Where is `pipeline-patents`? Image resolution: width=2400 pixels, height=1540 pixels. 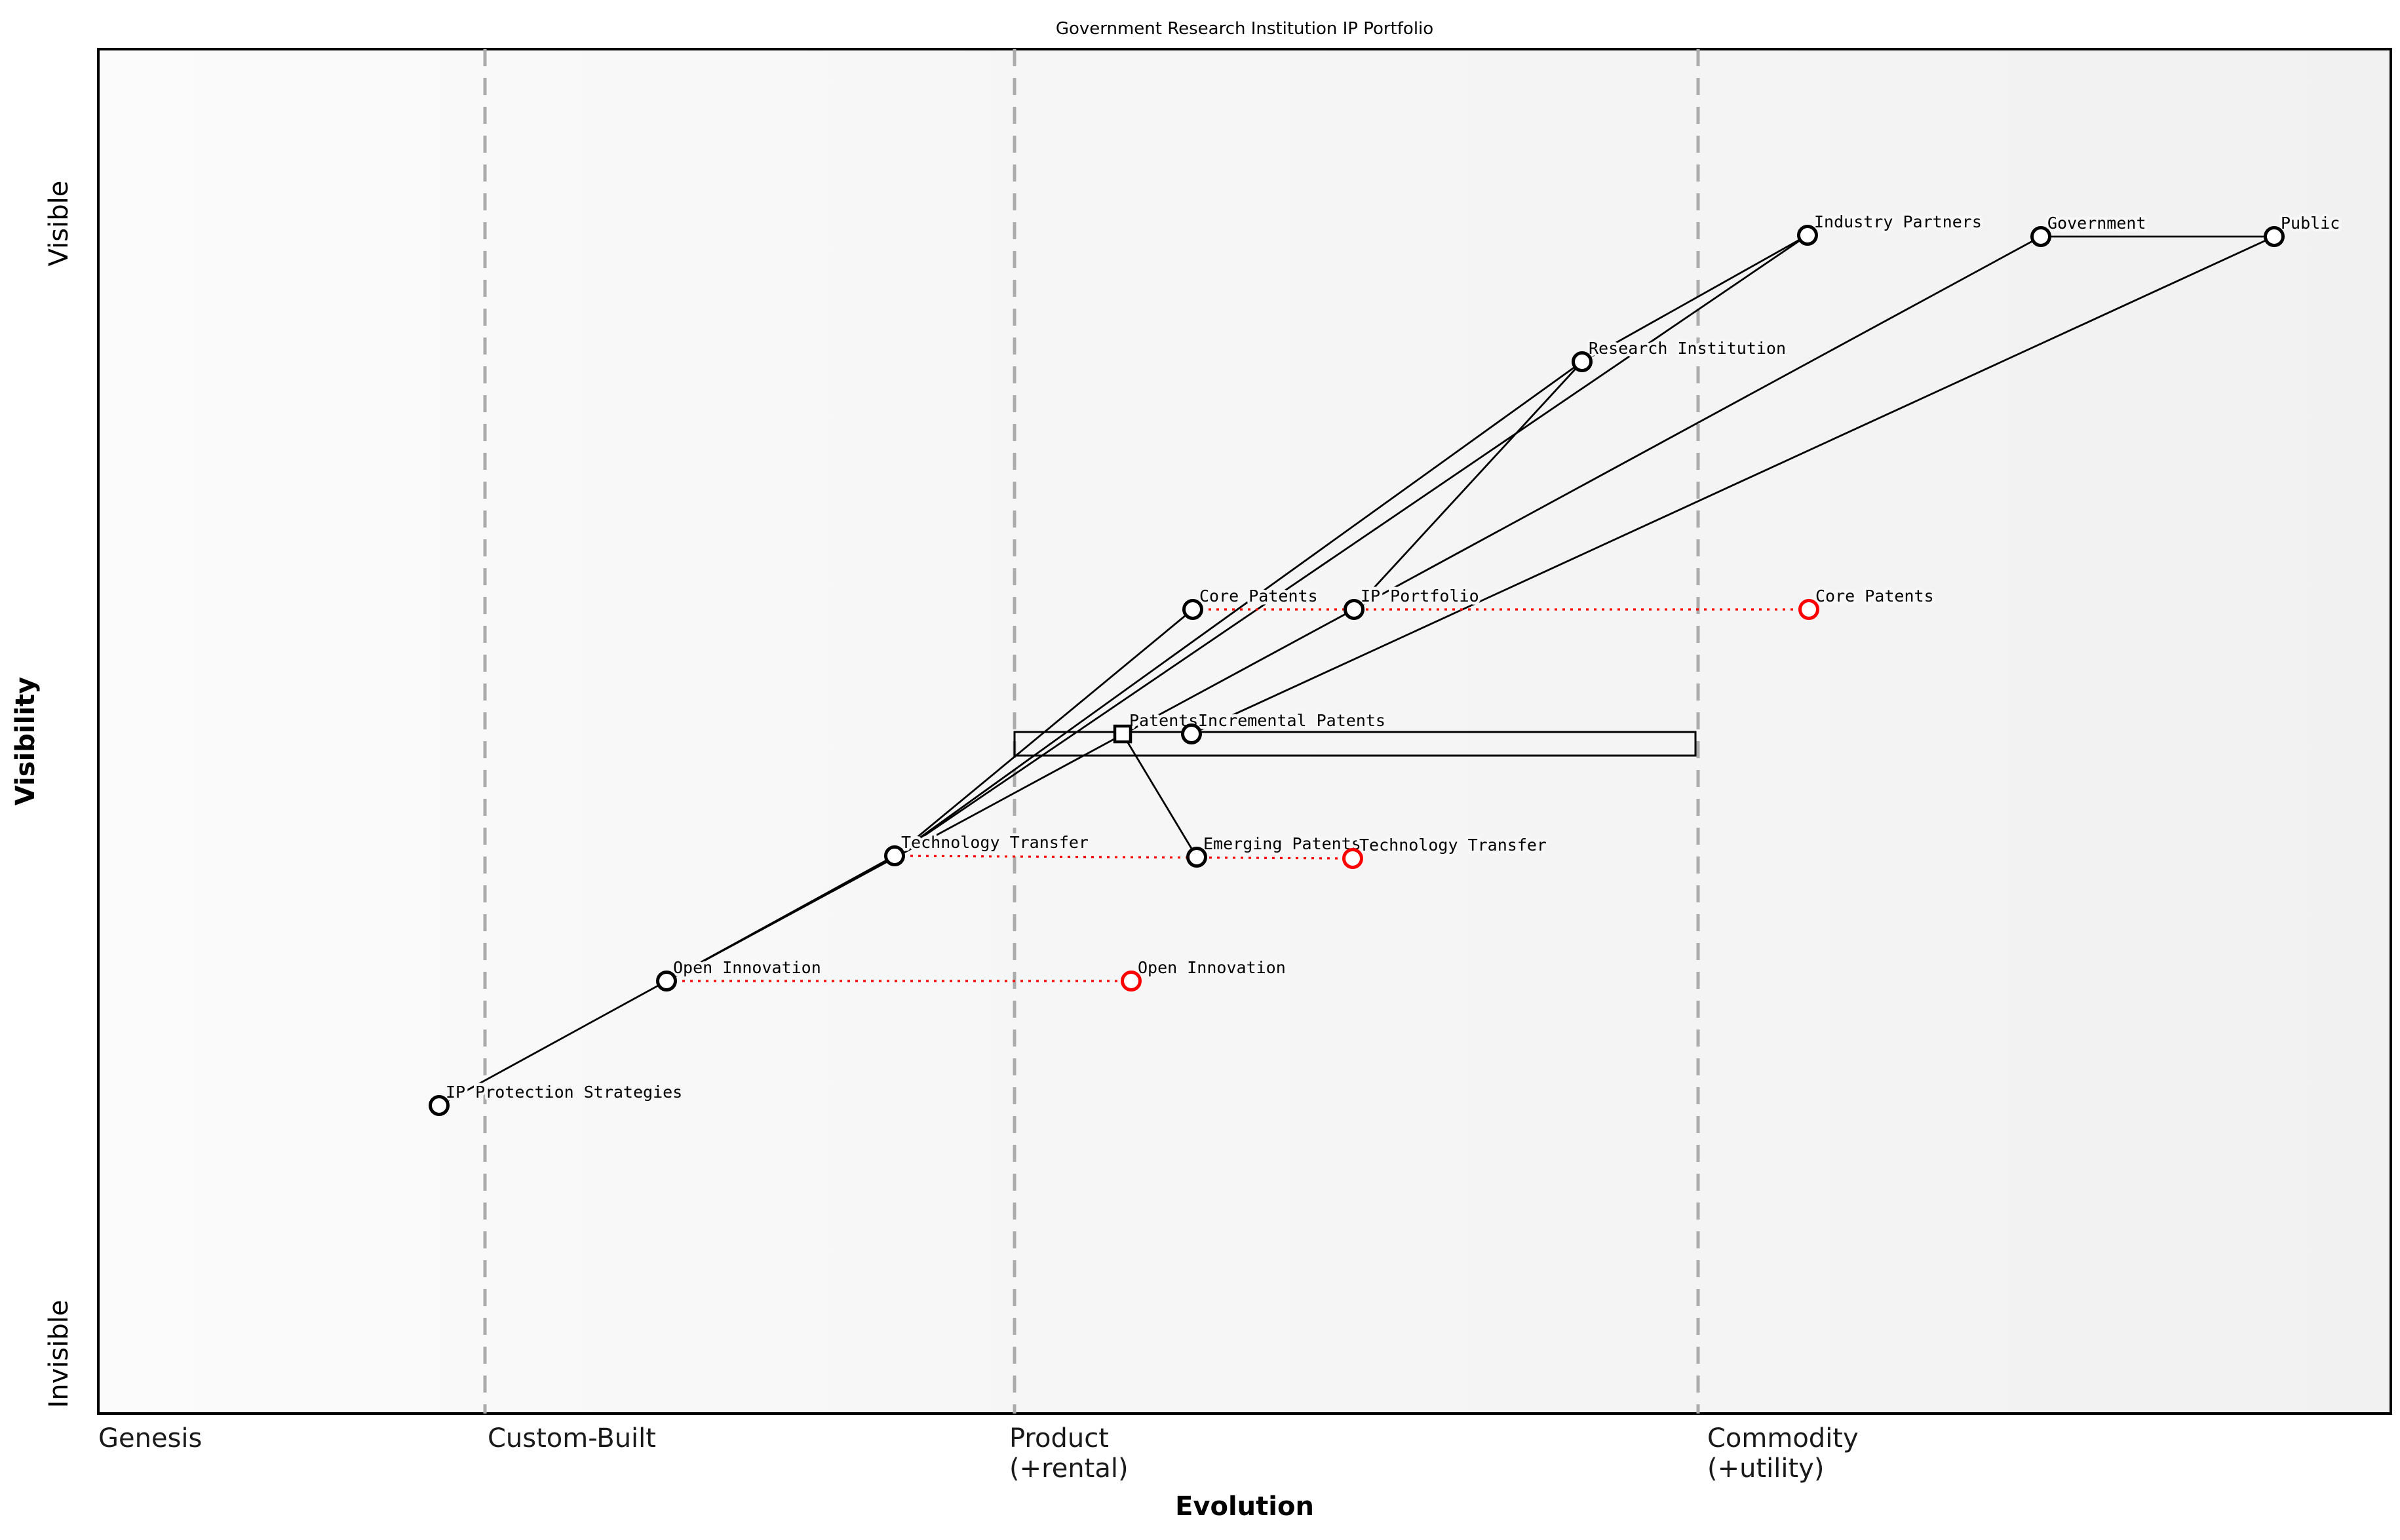 pipeline-patents is located at coordinates (1355, 744).